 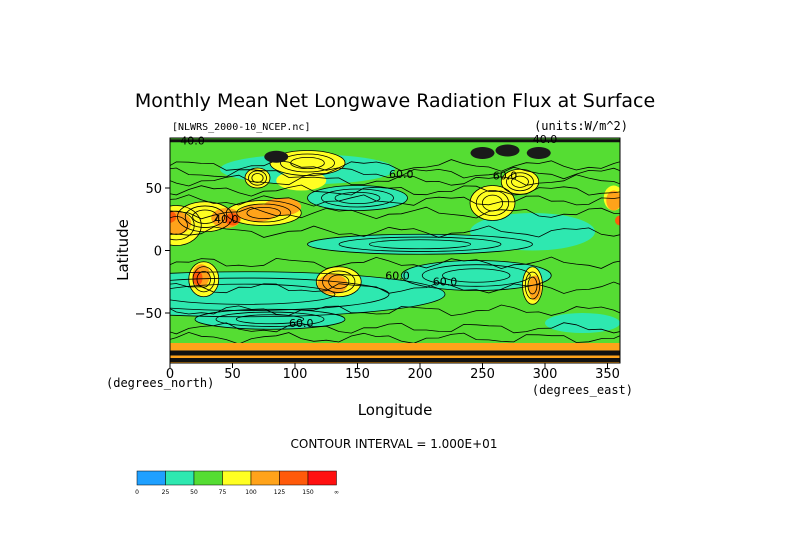 What do you see at coordinates (336, 492) in the screenshot?
I see `colorbar-label: ∞` at bounding box center [336, 492].